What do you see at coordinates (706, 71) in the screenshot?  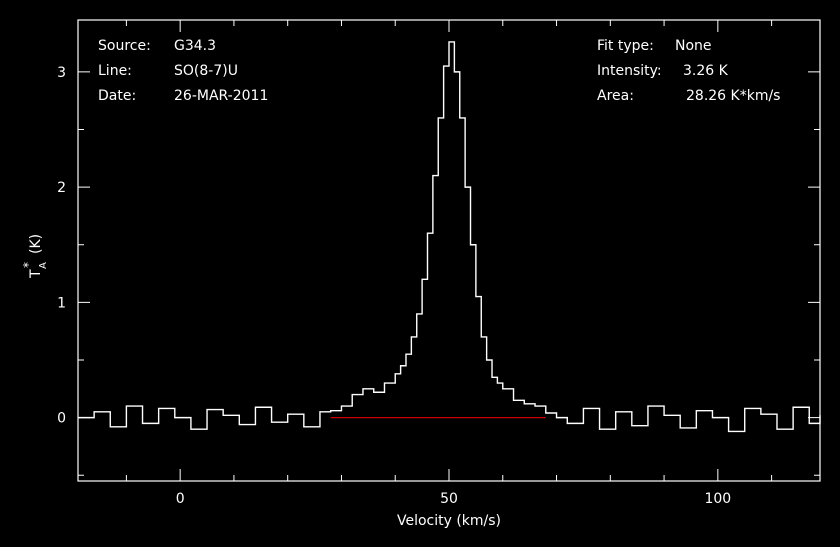 I see `intensity-value: 3.26 K` at bounding box center [706, 71].